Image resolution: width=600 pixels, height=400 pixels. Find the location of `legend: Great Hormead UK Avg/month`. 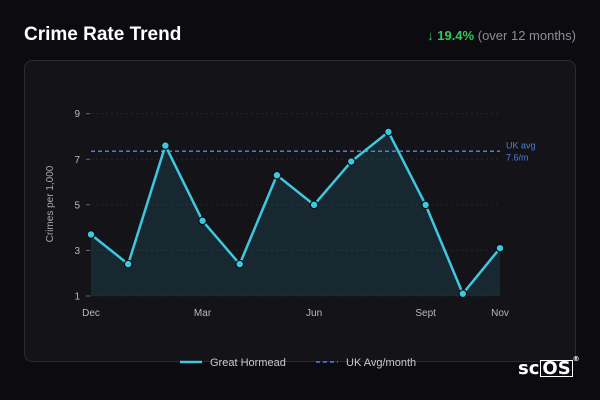

legend: Great Hormead UK Avg/month is located at coordinates (298, 363).